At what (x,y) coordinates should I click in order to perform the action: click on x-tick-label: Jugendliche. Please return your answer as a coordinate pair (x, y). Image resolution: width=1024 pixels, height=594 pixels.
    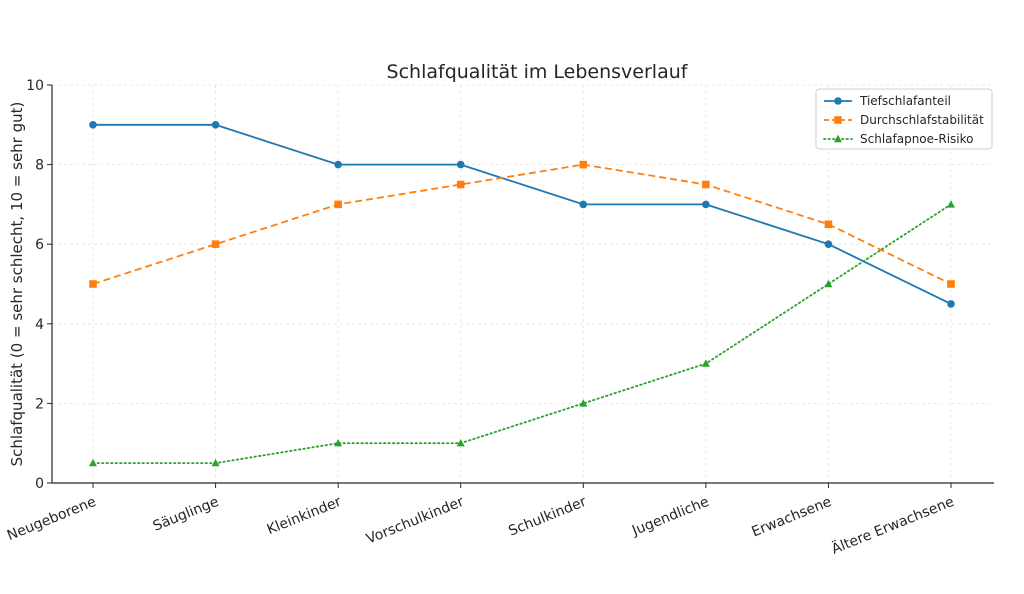
    Looking at the image, I should click on (670, 517).